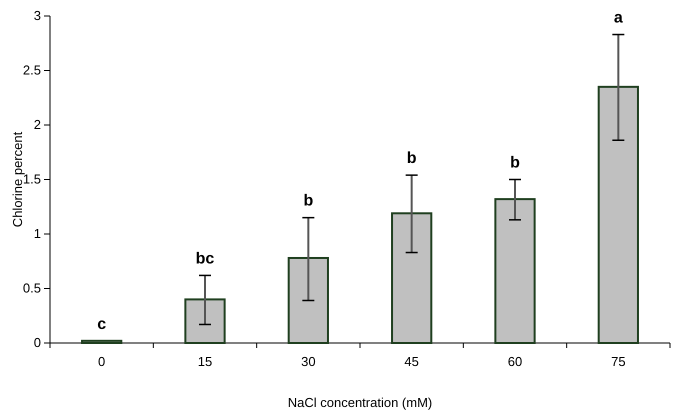 The height and width of the screenshot is (415, 685). I want to click on x-tick-label: 45, so click(411, 362).